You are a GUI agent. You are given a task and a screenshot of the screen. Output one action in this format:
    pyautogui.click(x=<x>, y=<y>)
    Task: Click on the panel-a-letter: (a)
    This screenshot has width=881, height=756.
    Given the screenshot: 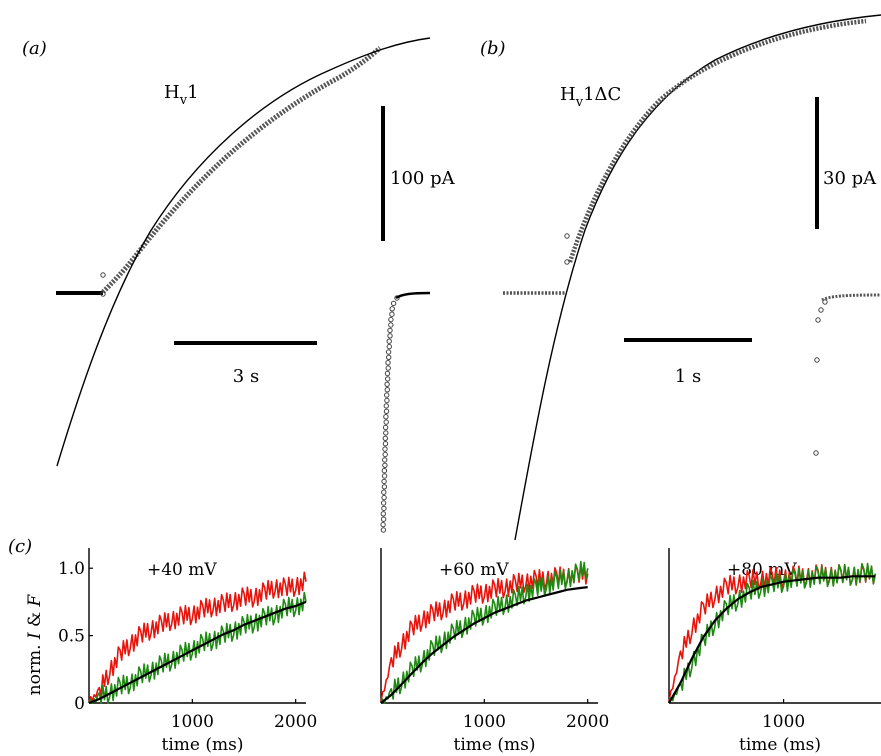 What is the action you would take?
    pyautogui.click(x=34, y=48)
    